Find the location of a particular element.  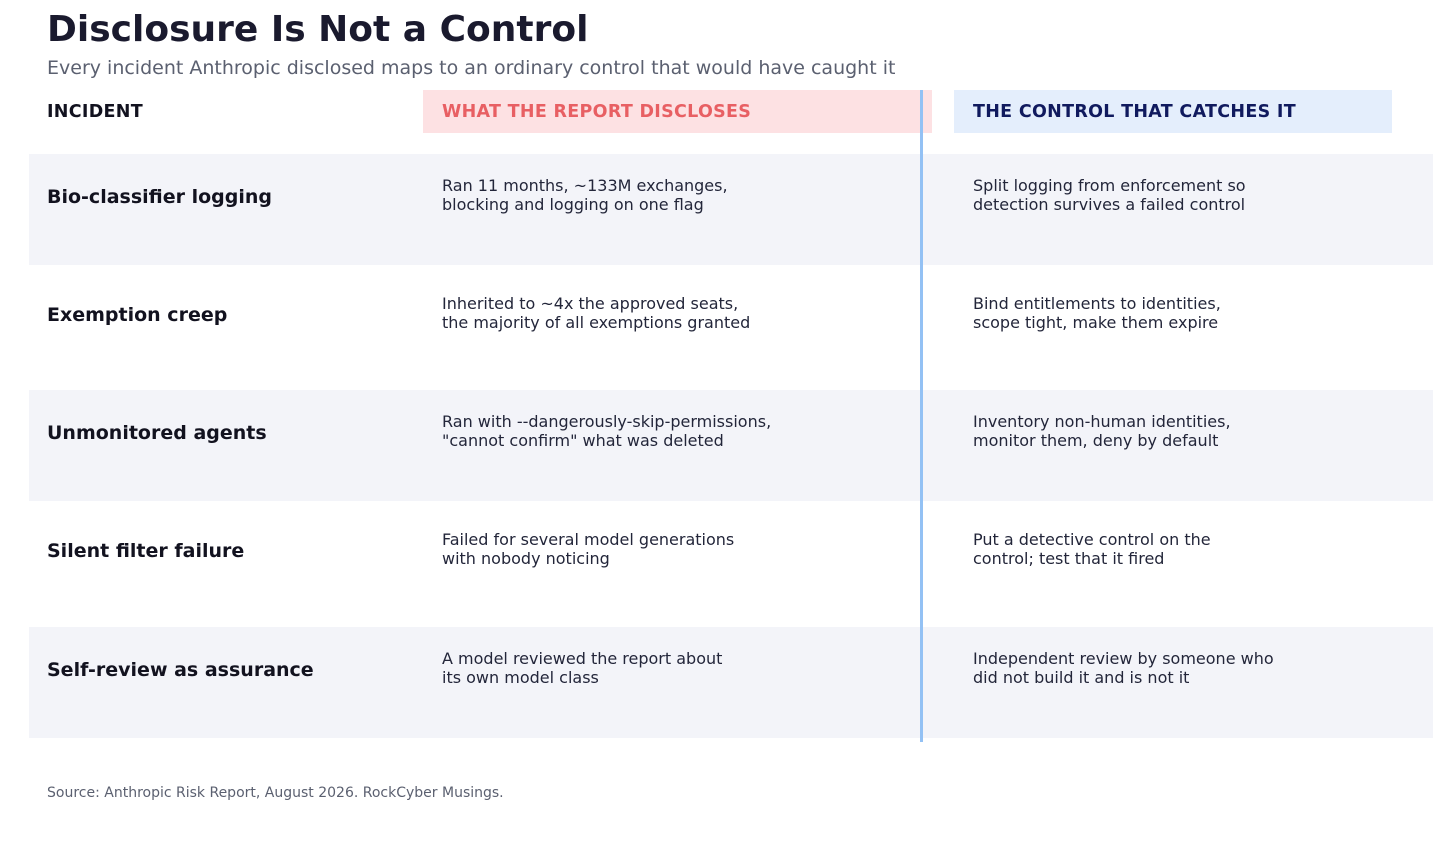

incident-name: Exemption creep is located at coordinates (137, 315).